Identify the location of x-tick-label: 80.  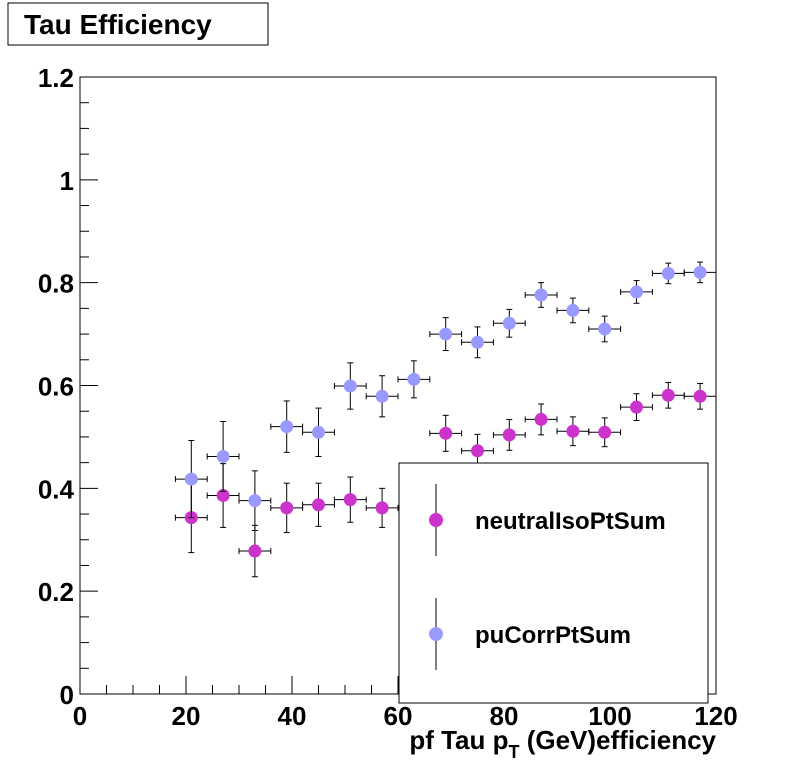
(504, 716).